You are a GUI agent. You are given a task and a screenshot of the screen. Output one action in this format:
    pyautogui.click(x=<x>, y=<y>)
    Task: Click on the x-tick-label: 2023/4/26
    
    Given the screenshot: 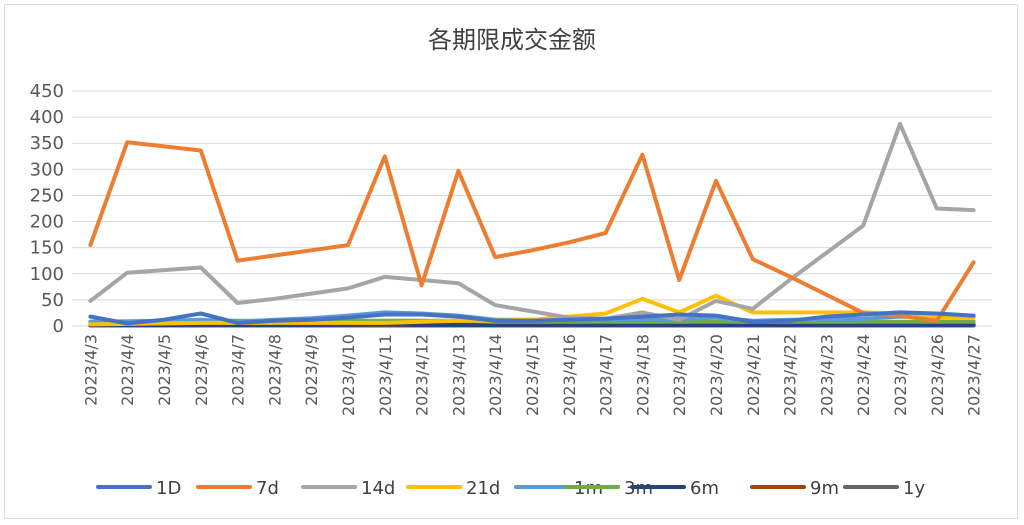 What is the action you would take?
    pyautogui.click(x=937, y=375)
    